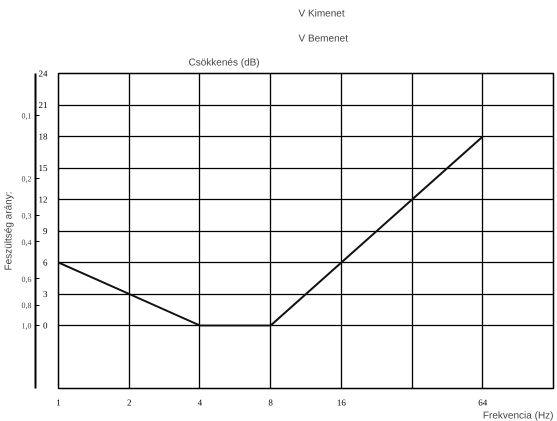  What do you see at coordinates (321, 14) in the screenshot?
I see `text: V Kimenet` at bounding box center [321, 14].